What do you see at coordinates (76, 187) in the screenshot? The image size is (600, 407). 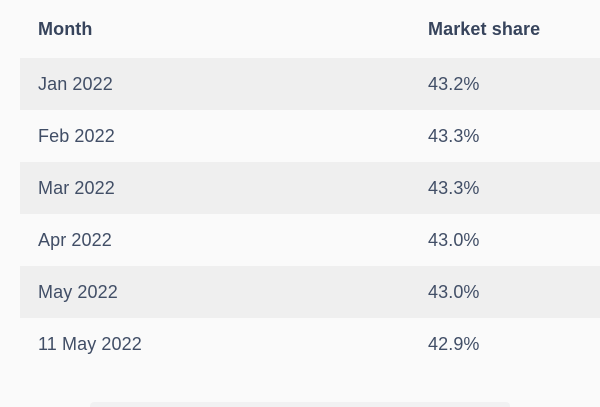 I see `month-cell: Mar 2022` at bounding box center [76, 187].